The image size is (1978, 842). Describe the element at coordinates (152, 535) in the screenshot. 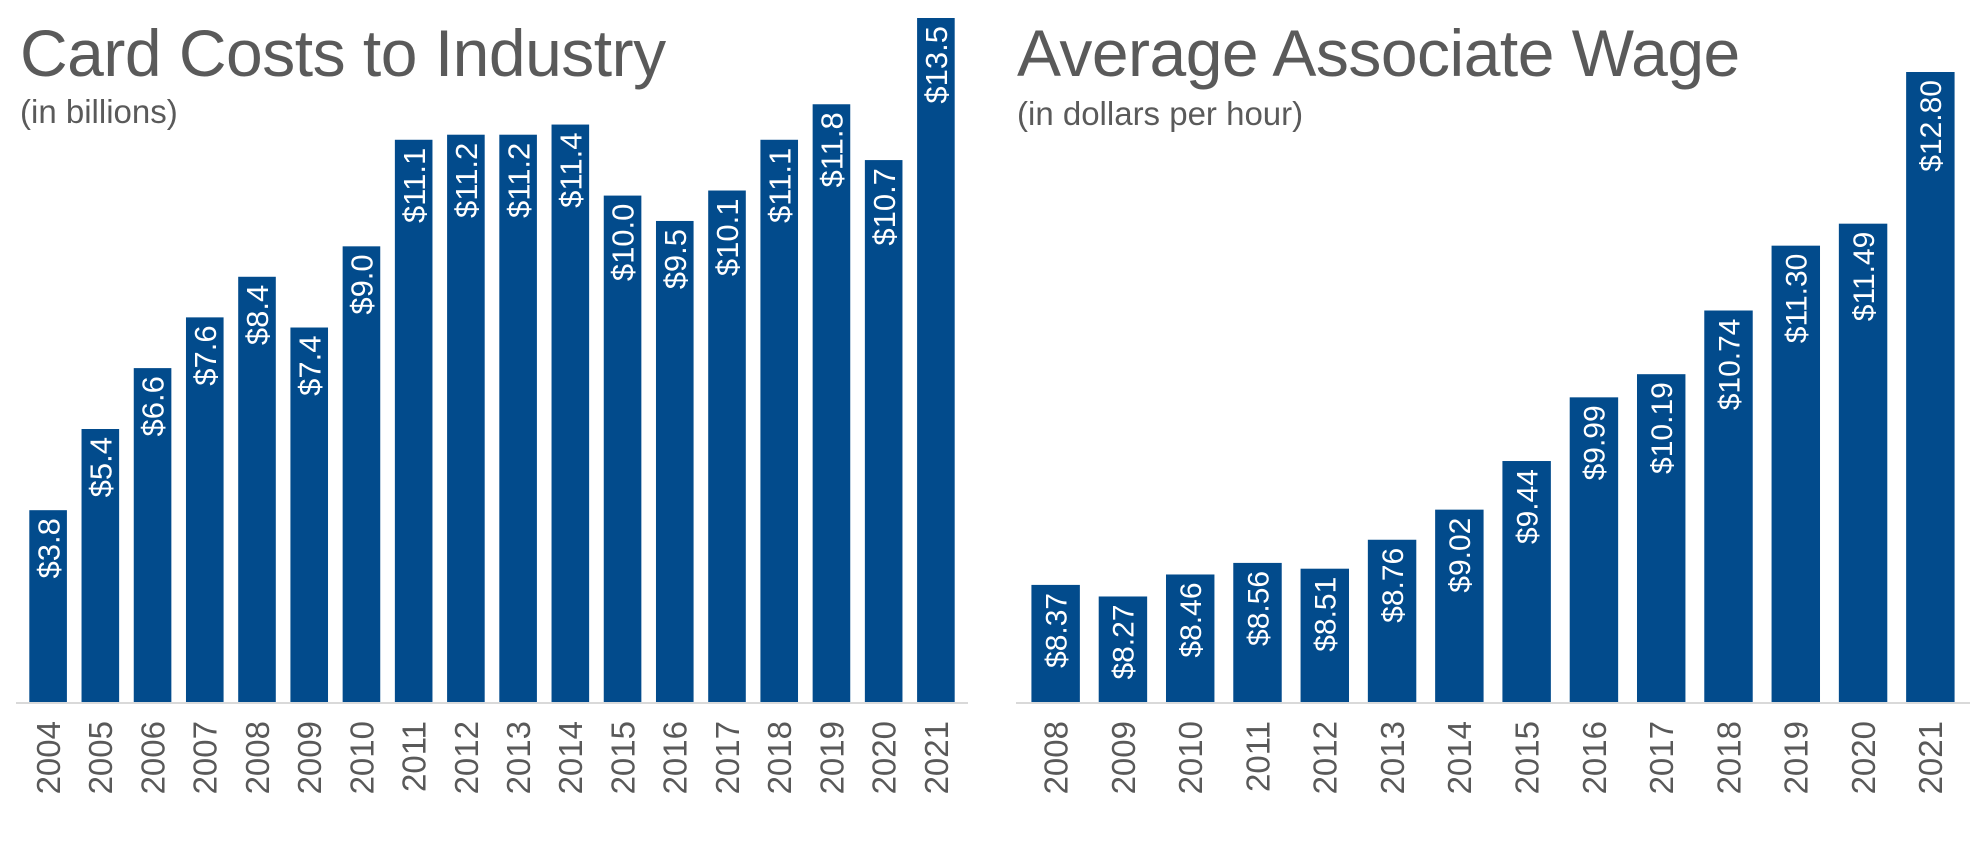

I see `bar-2006` at that location.